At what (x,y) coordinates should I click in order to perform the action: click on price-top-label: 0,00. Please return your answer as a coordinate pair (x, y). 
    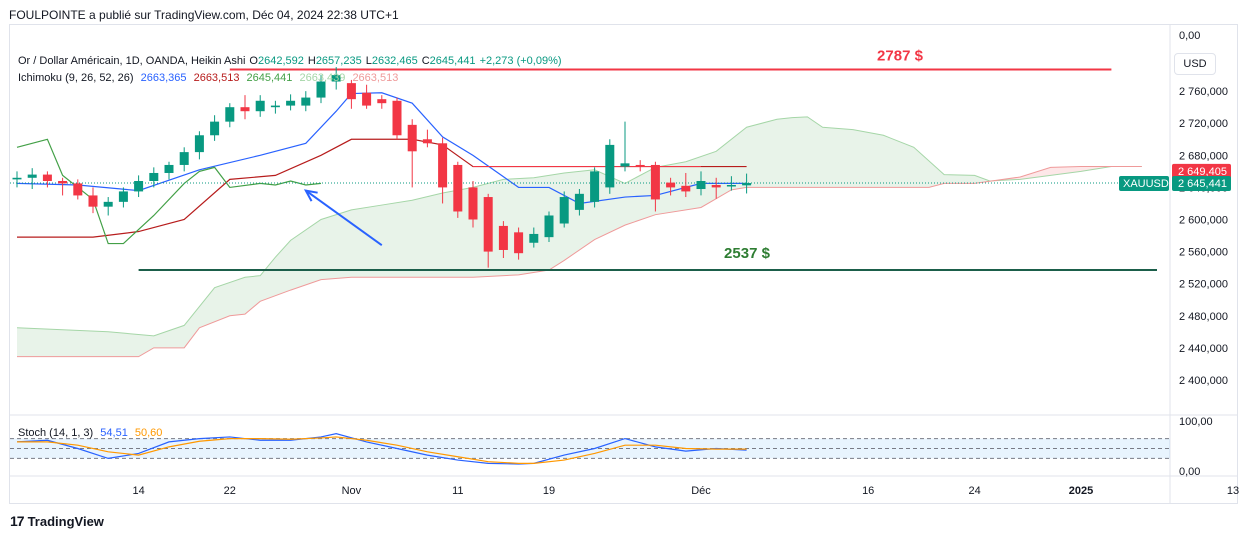
    Looking at the image, I should click on (1189, 36).